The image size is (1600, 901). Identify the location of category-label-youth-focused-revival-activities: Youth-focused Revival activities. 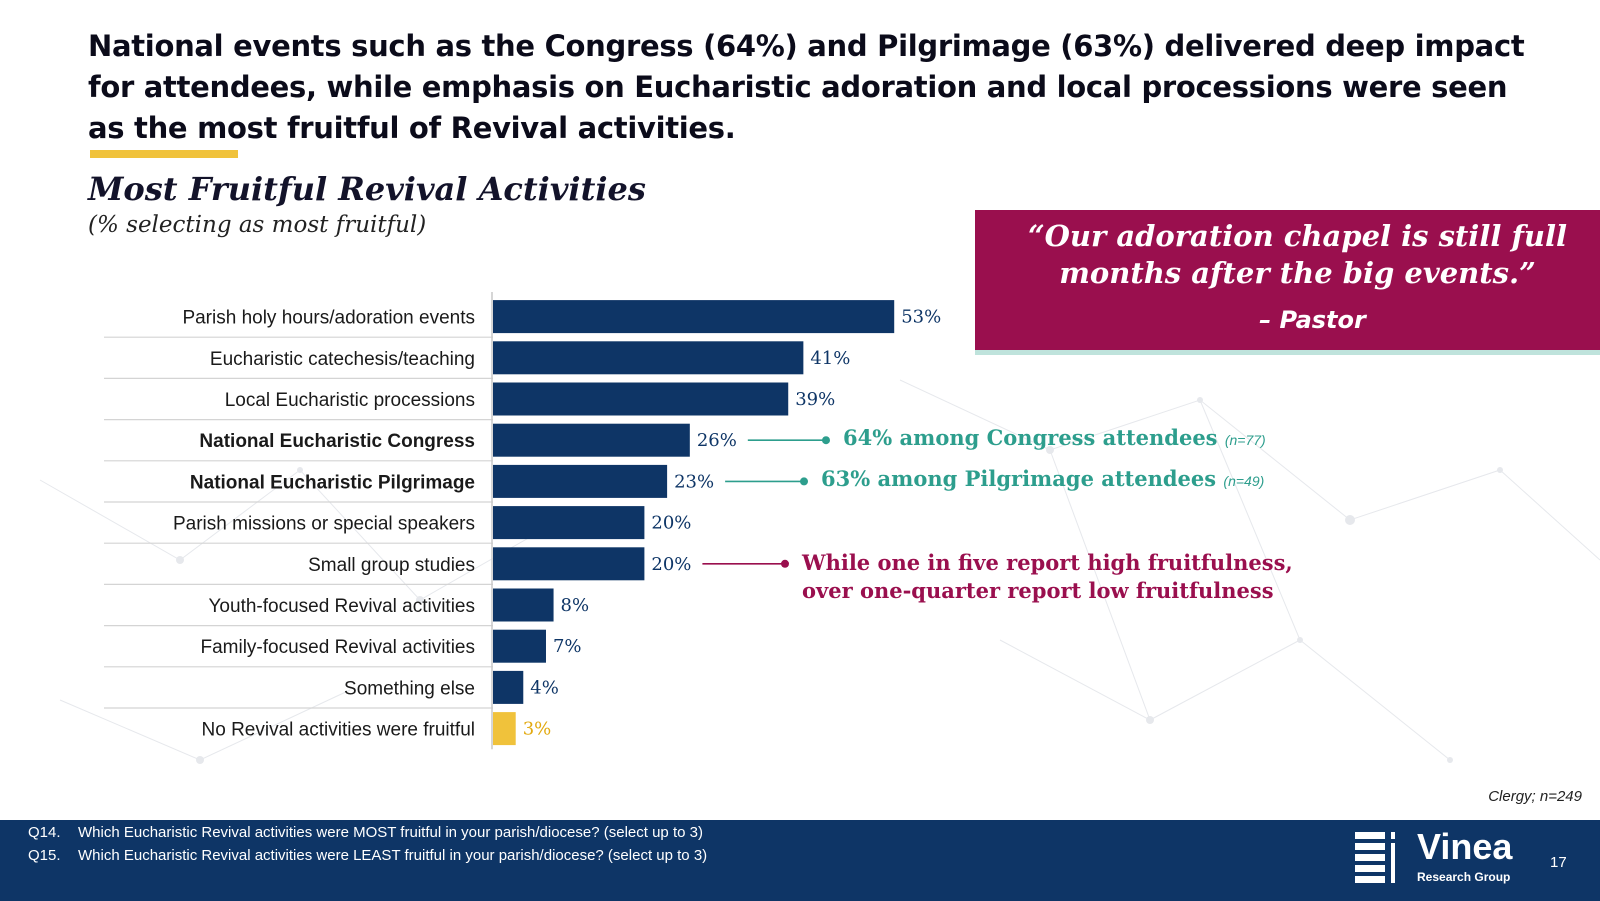
(342, 606).